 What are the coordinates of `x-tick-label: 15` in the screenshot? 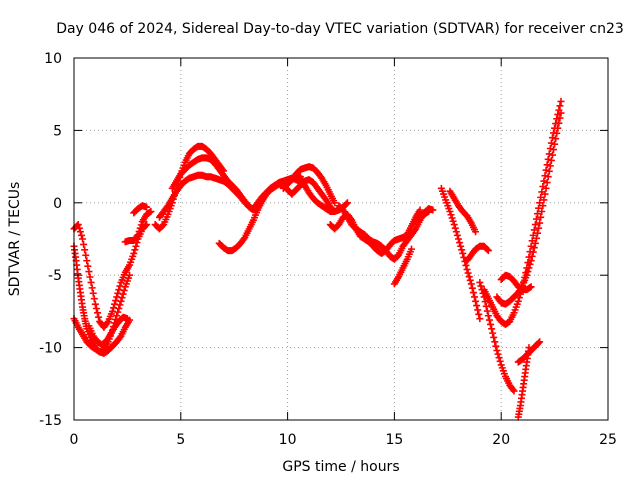 It's located at (394, 440).